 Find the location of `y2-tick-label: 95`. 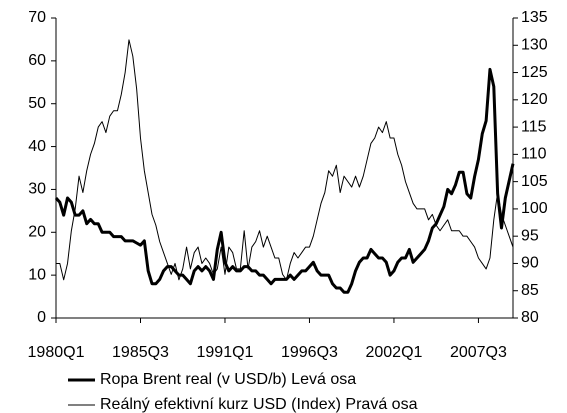

y2-tick-label: 95 is located at coordinates (530, 235).